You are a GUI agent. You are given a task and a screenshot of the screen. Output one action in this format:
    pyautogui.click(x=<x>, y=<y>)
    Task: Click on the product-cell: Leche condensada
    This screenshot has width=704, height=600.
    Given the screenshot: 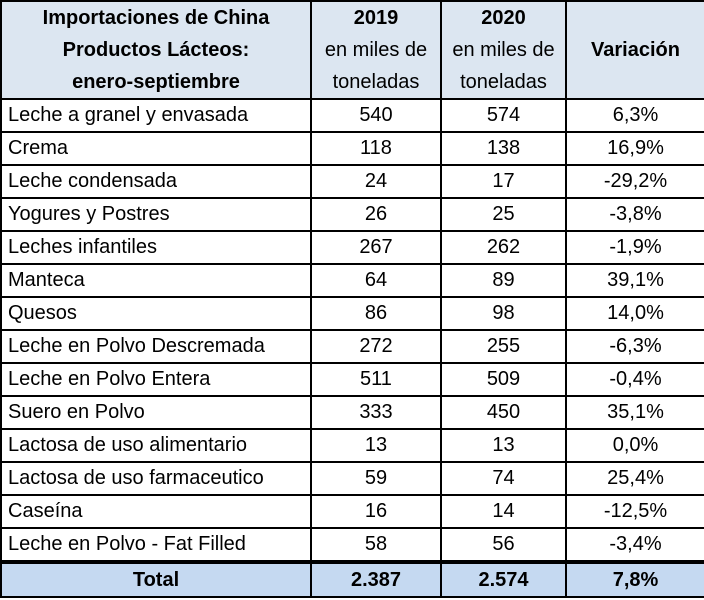 What is the action you would take?
    pyautogui.click(x=156, y=181)
    